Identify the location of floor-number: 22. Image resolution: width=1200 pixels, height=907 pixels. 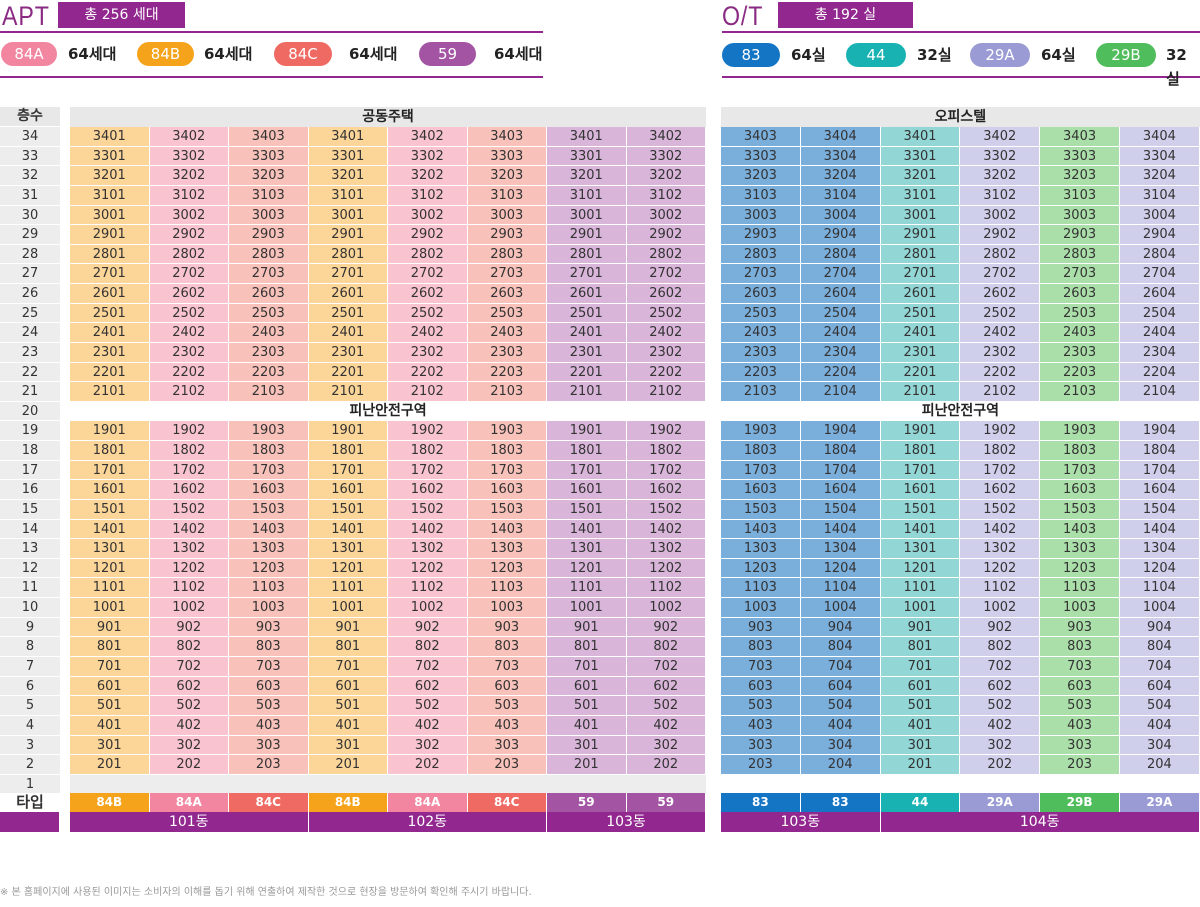
(30, 372).